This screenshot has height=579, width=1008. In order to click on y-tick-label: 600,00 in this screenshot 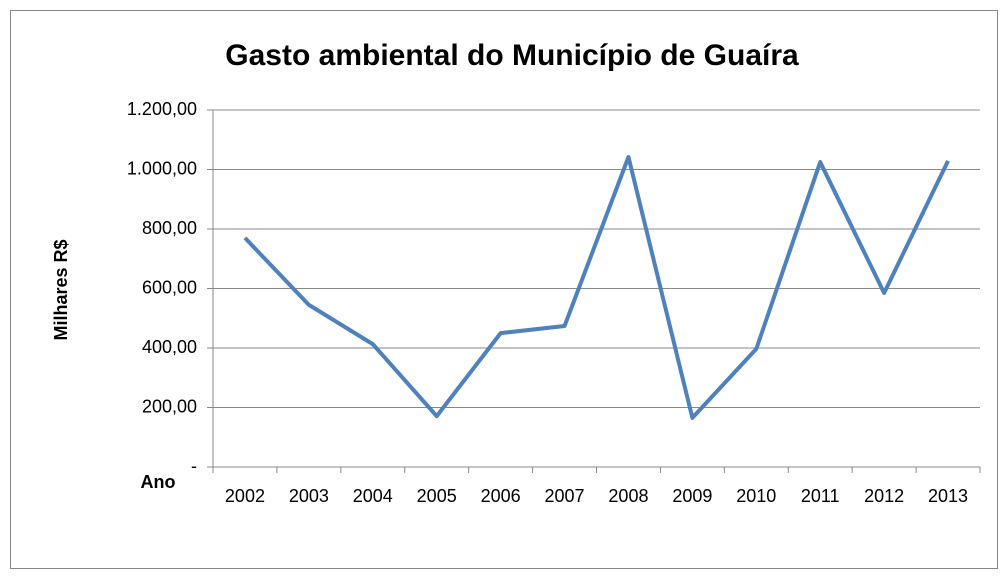, I will do `click(169, 287)`.